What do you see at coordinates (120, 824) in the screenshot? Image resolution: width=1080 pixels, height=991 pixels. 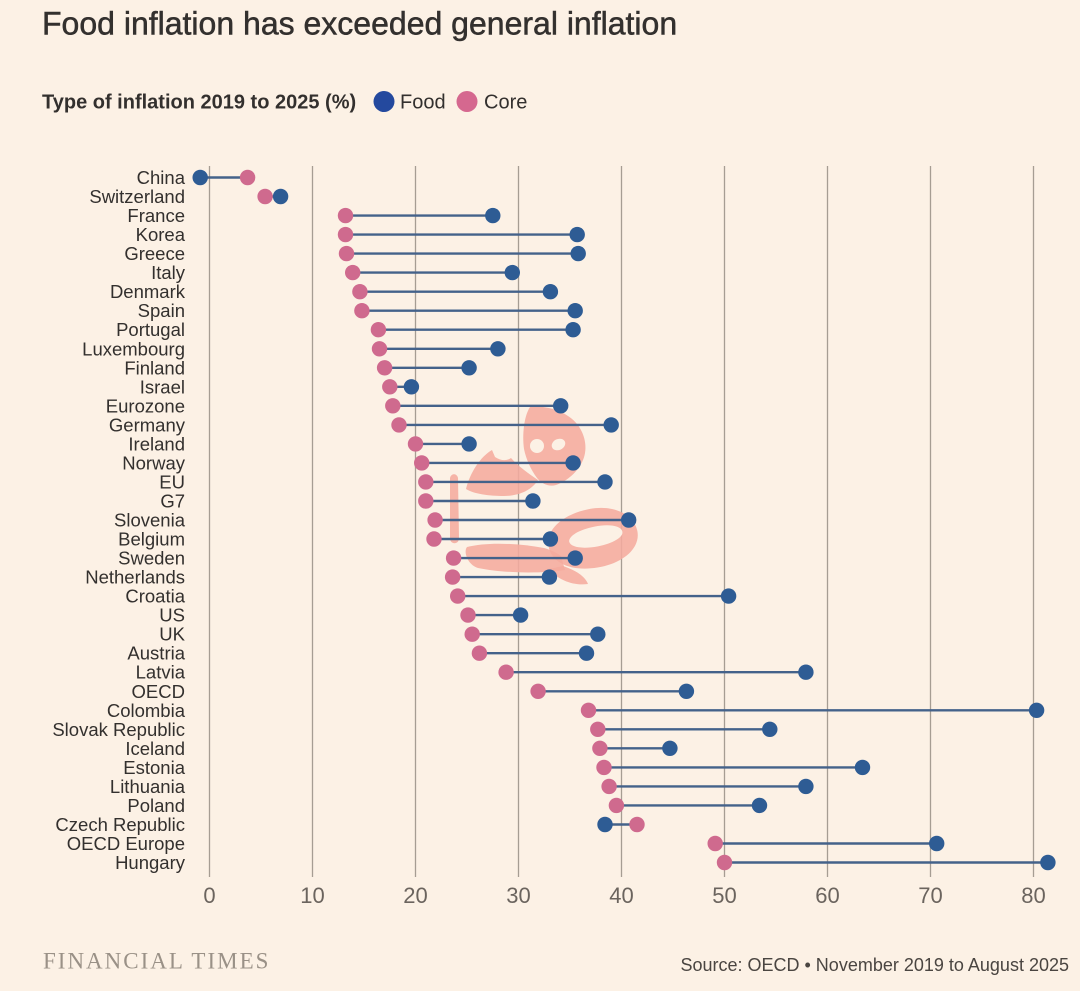 I see `svg-text: Czech Republic` at bounding box center [120, 824].